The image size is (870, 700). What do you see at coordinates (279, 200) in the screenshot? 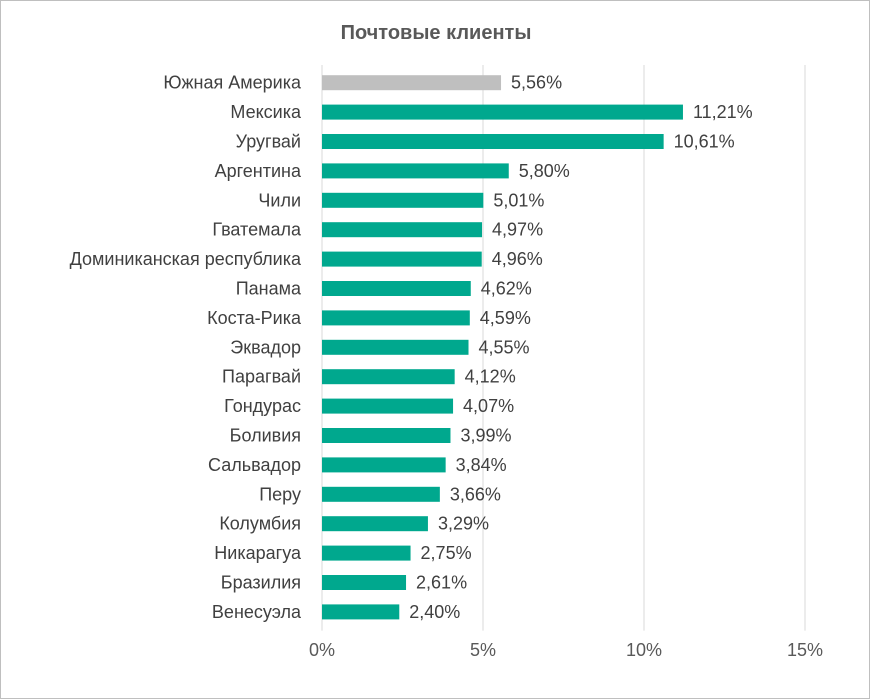
I see `category-label: Чили` at bounding box center [279, 200].